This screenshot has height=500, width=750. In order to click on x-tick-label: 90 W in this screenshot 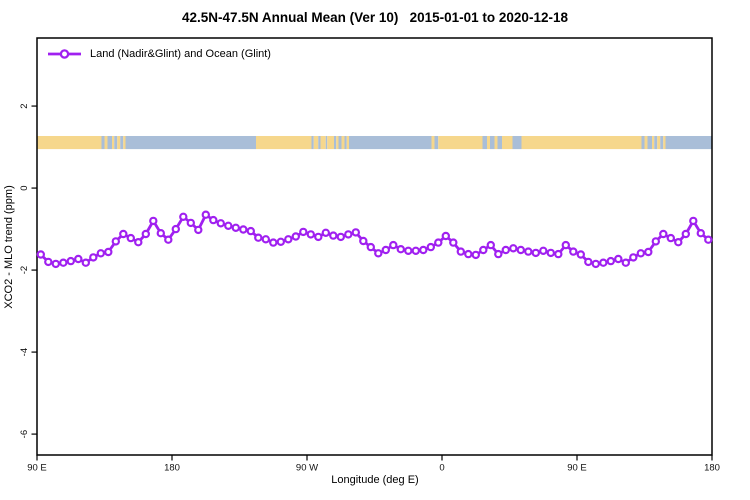, I will do `click(307, 468)`.